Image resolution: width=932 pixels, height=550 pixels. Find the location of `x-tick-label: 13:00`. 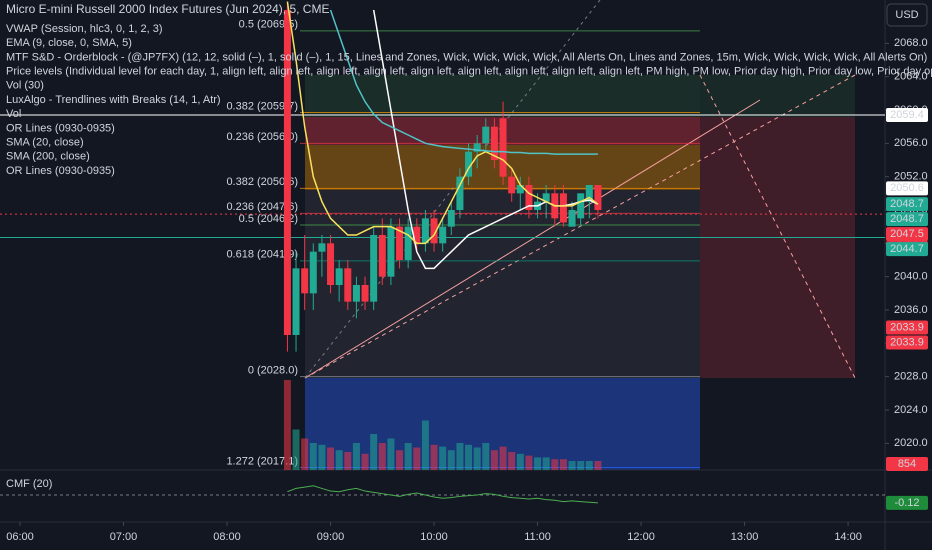

x-tick-label: 13:00 is located at coordinates (745, 537).